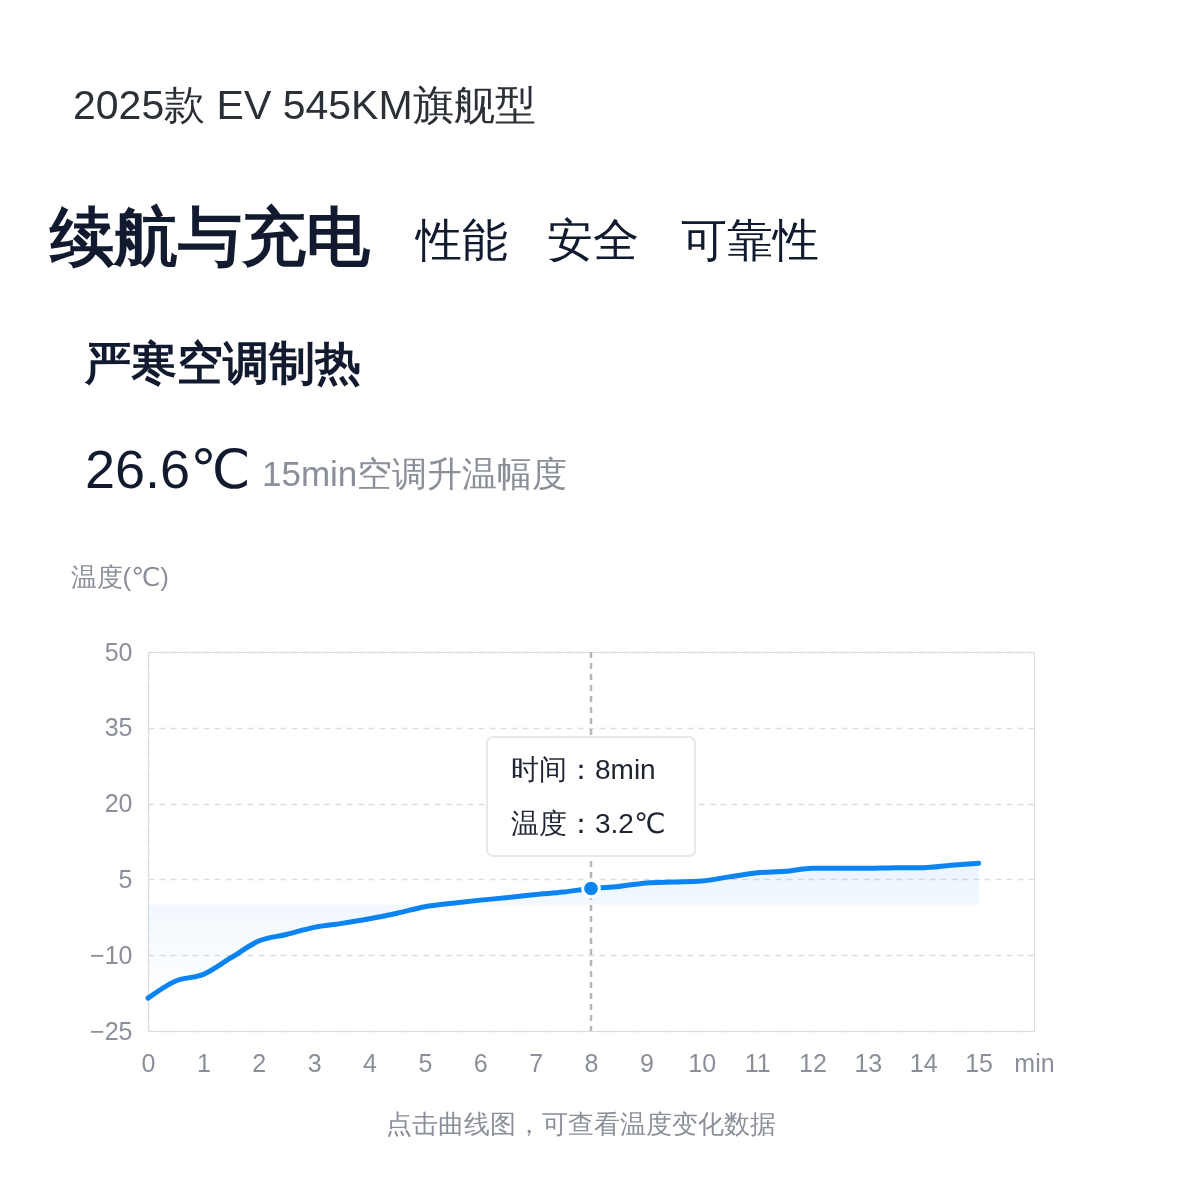  I want to click on annotation: 时间：8min, so click(583, 769).